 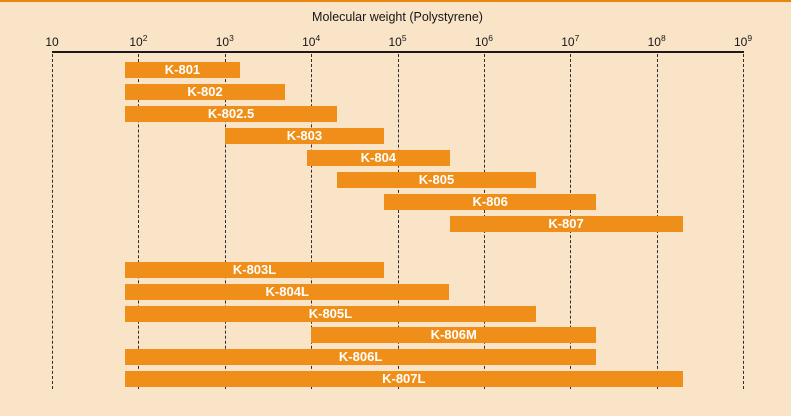 I want to click on bar-label: K-803L, so click(x=254, y=269).